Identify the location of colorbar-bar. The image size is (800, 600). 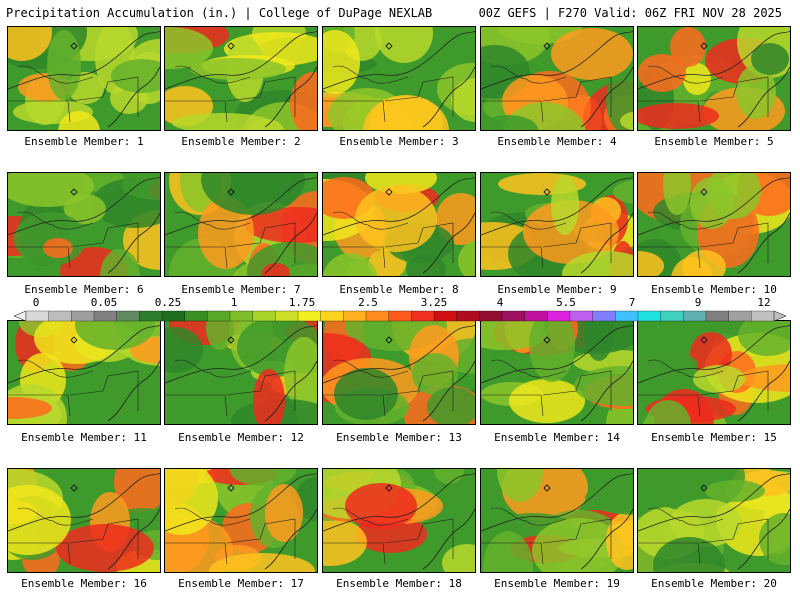
(400, 316).